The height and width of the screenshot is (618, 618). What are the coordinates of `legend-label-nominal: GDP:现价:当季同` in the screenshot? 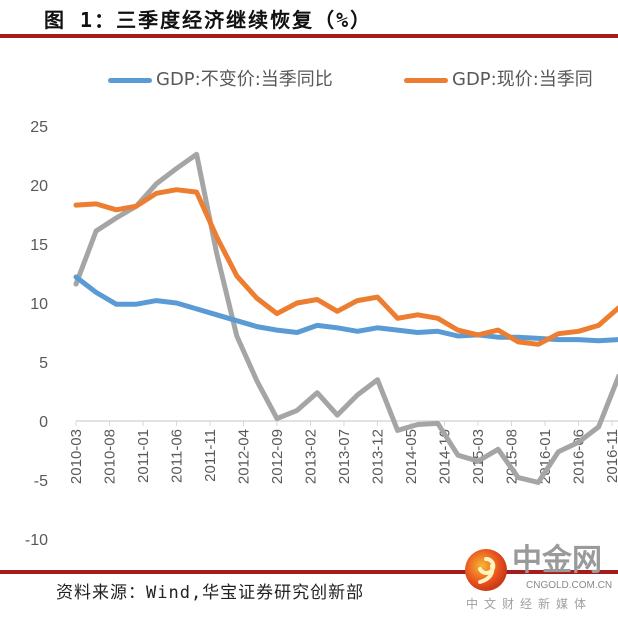 It's located at (522, 79).